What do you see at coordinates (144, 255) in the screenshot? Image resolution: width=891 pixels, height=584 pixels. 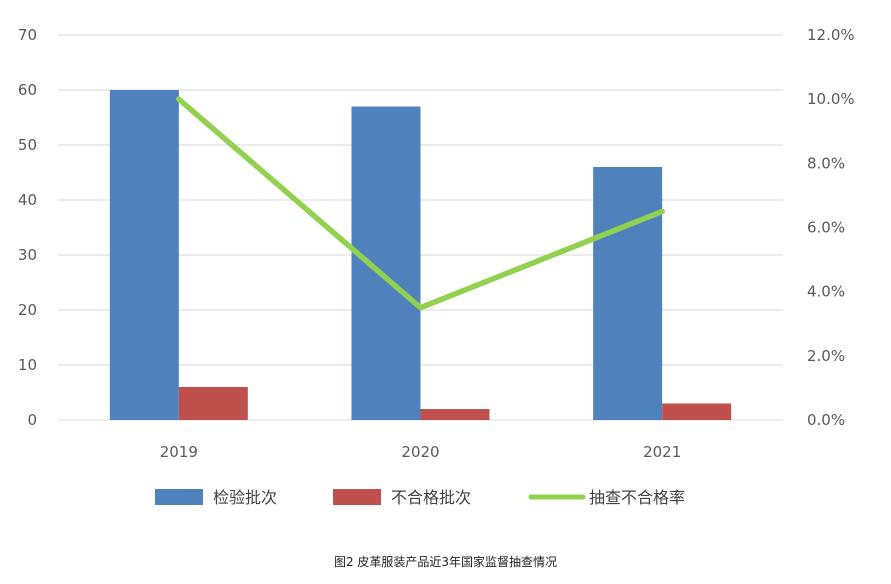 I see `bar-检验批次-2019` at bounding box center [144, 255].